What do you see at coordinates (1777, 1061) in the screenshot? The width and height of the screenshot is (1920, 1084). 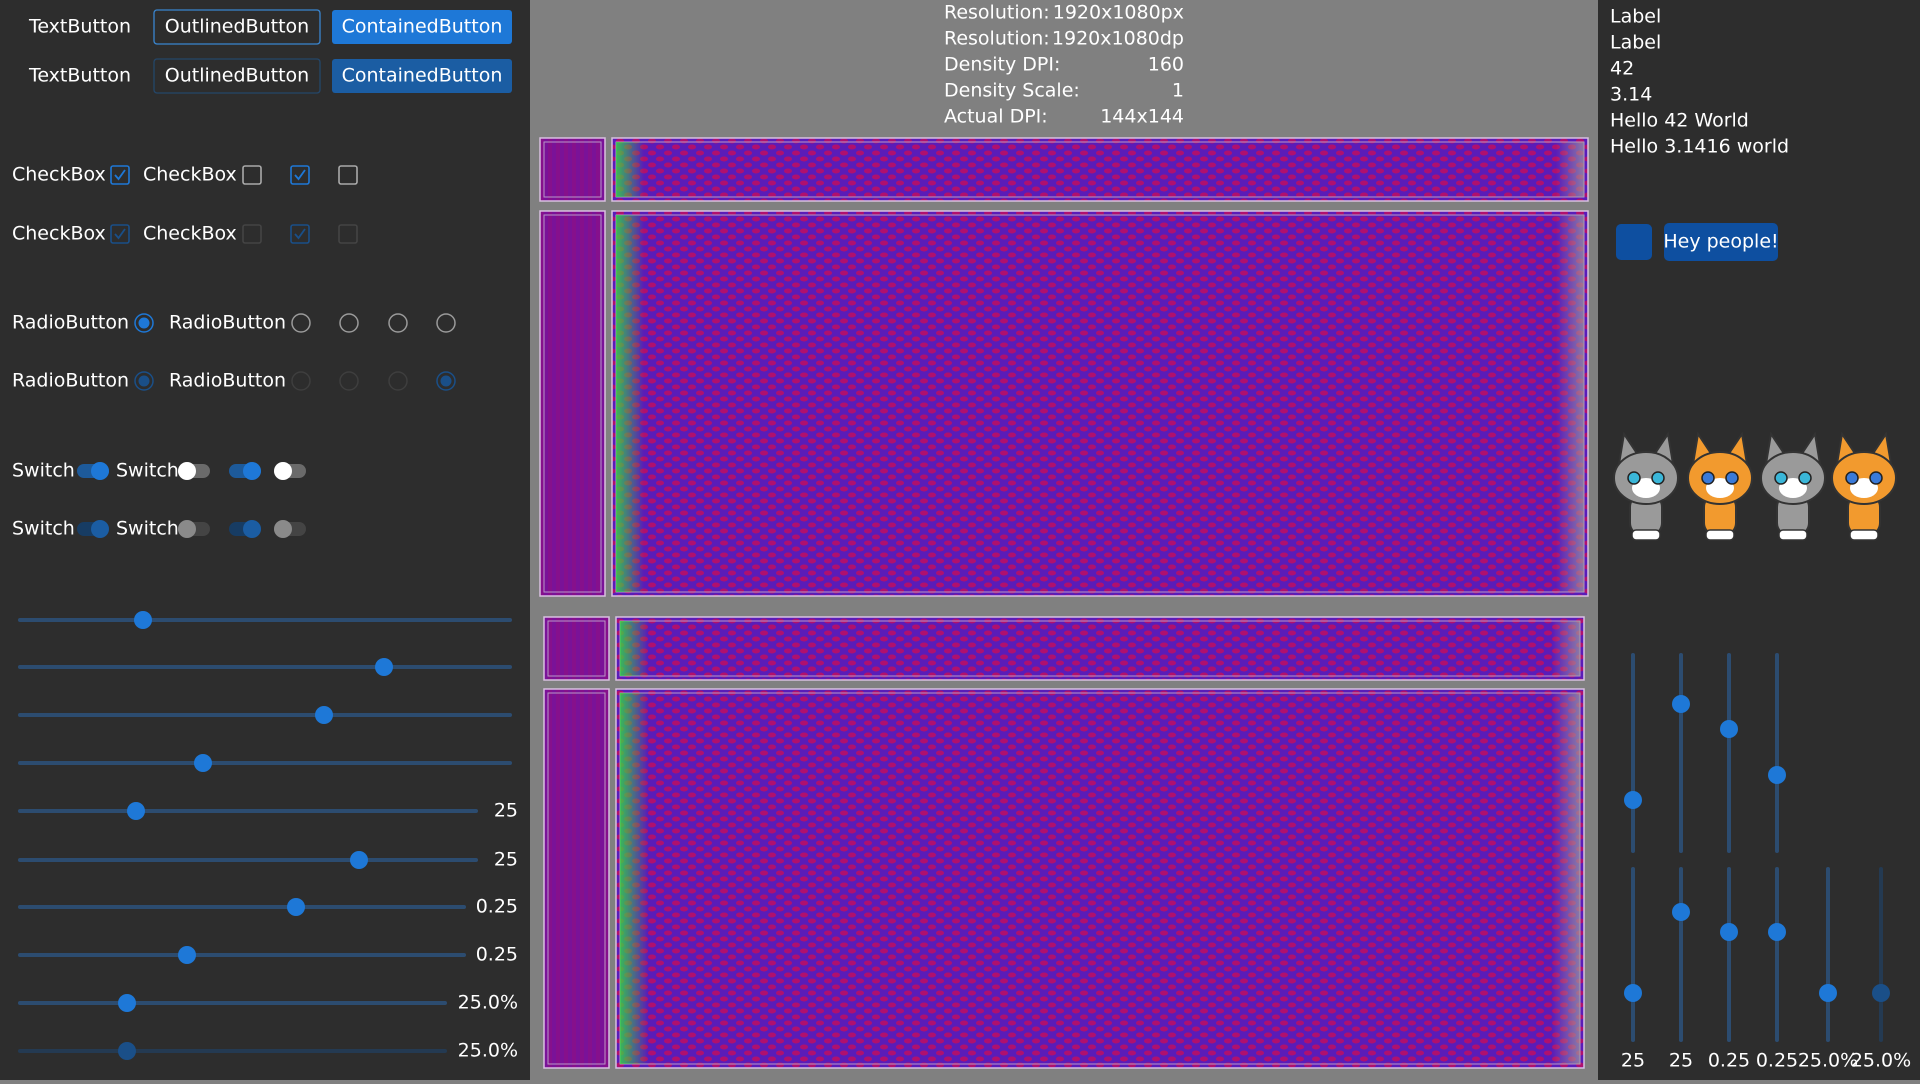 I see `vslider-value: 0.25` at bounding box center [1777, 1061].